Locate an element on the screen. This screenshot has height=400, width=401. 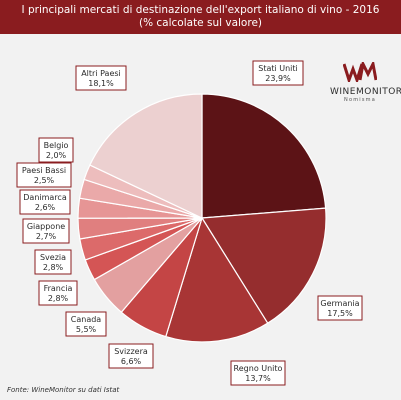
slice-label-name: Belgio is located at coordinates (56, 145).